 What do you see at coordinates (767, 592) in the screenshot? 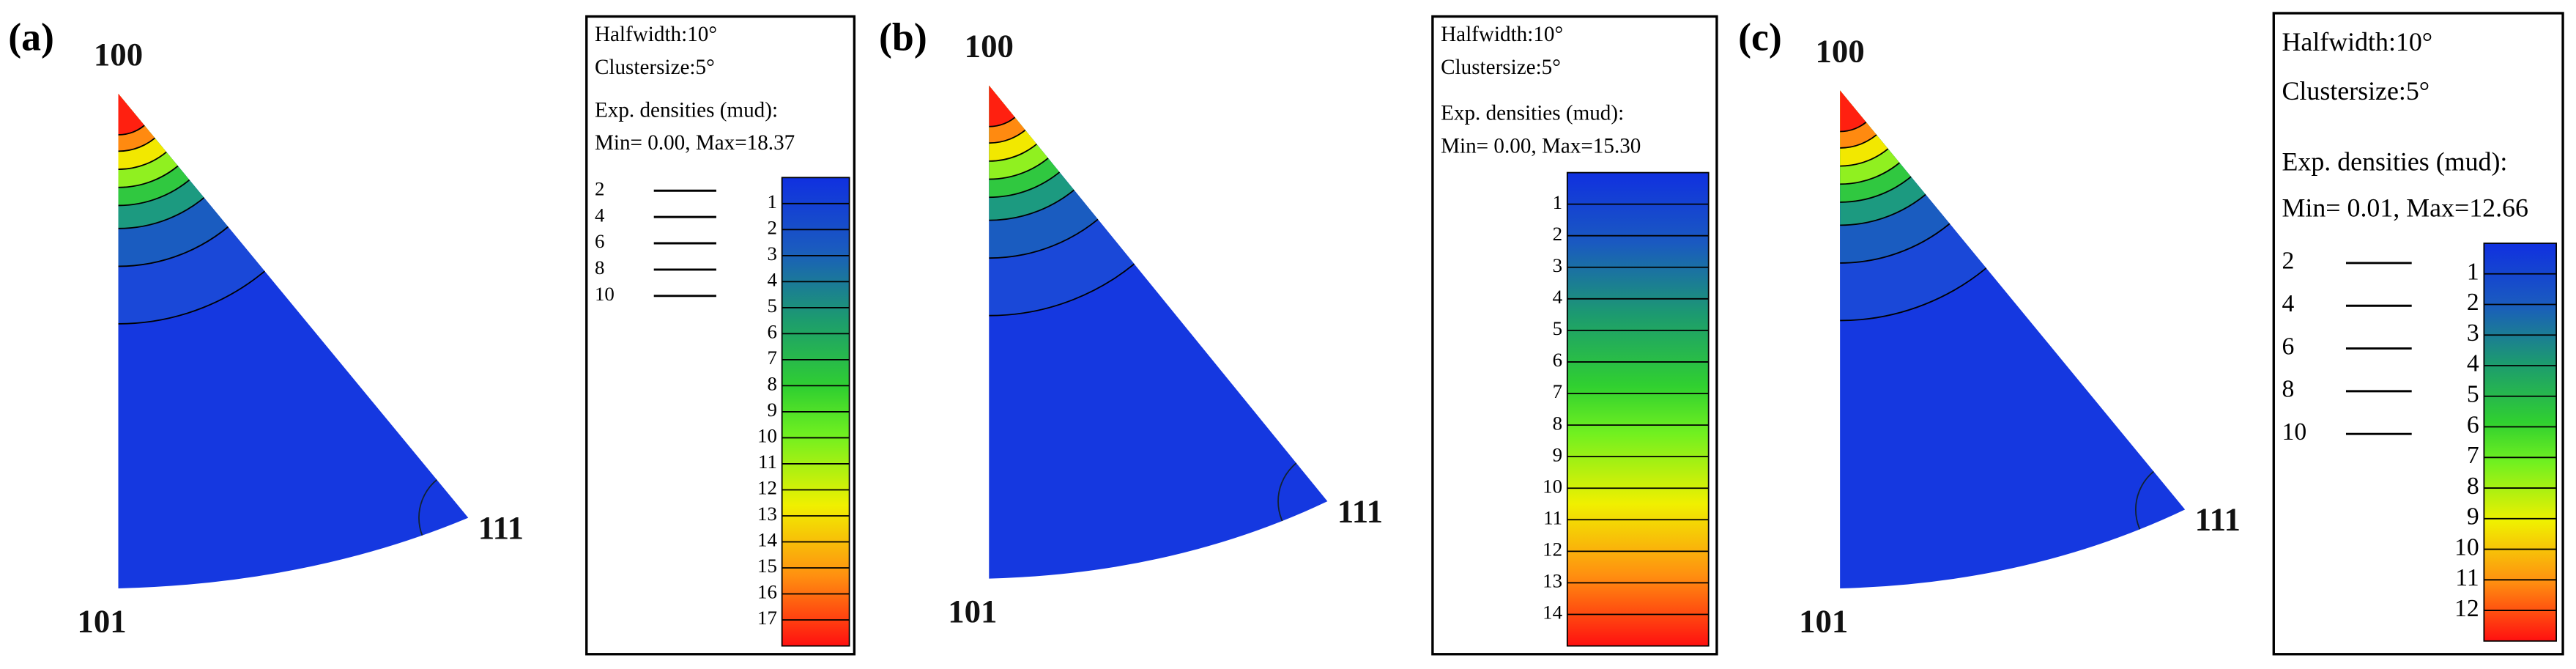
I see `color-bar-label: 16` at bounding box center [767, 592].